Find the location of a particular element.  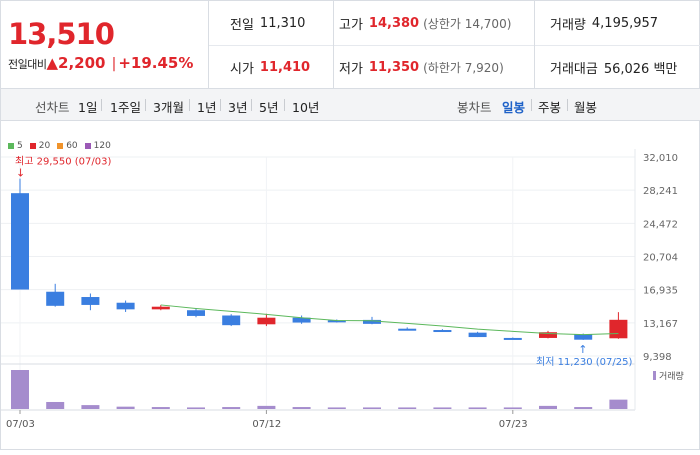

down-arrow-icon: ↓ is located at coordinates (20, 173).